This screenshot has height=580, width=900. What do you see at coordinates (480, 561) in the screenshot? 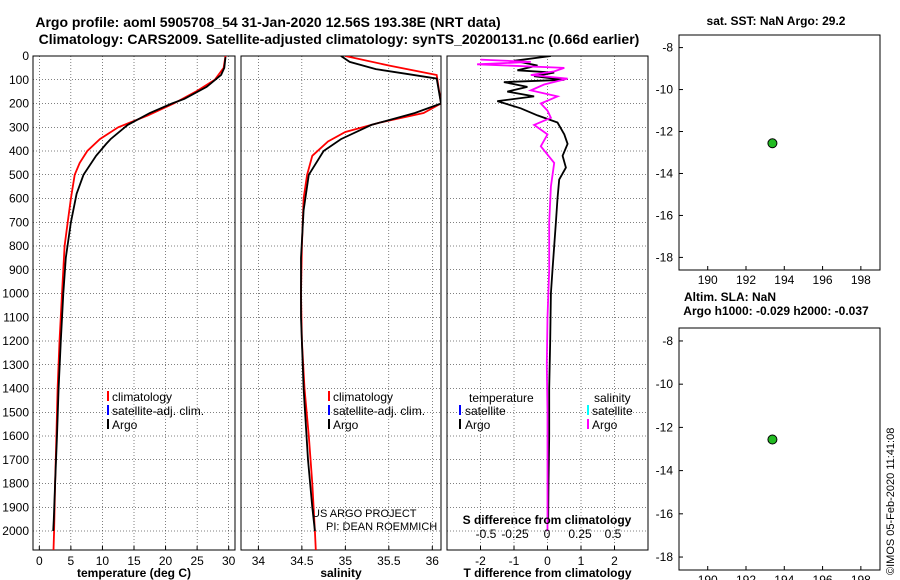
I see `x-tick-label: -2` at bounding box center [480, 561].